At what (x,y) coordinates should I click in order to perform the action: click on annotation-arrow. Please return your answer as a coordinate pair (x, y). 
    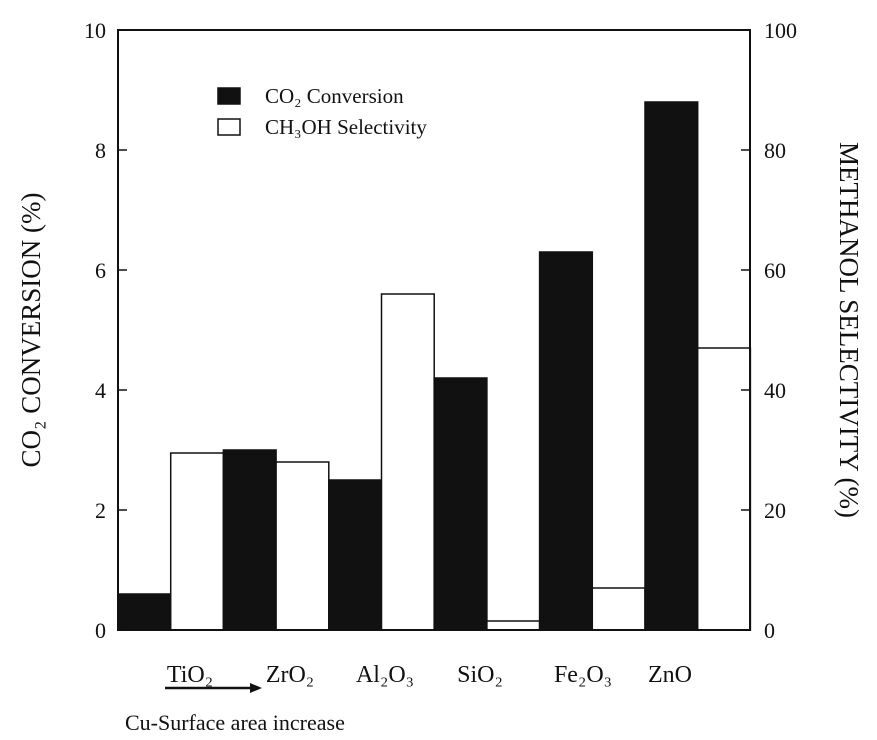
    Looking at the image, I should click on (213, 688).